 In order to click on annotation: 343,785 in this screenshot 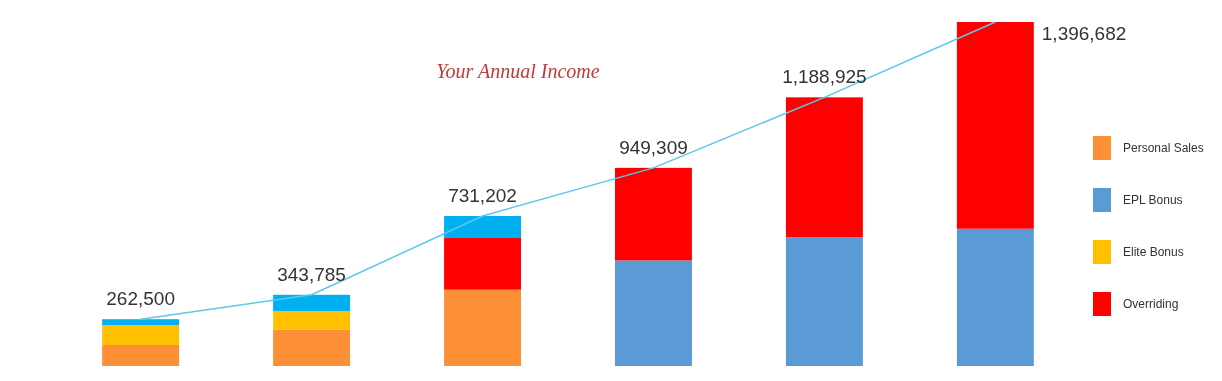, I will do `click(311, 274)`.